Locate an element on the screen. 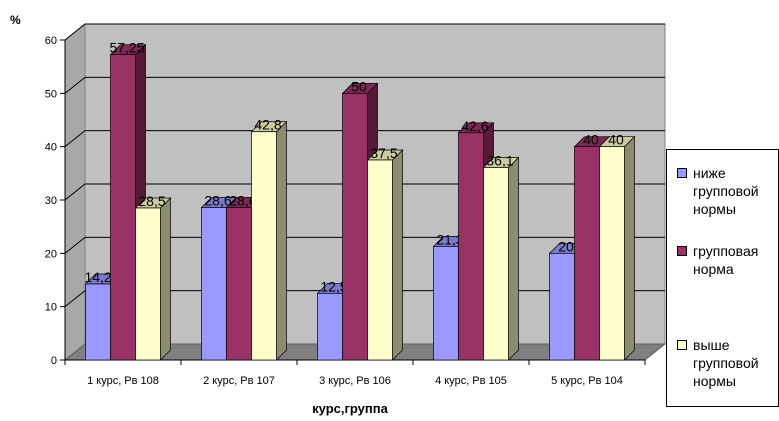 The height and width of the screenshot is (421, 779). y-tick-label: 50 is located at coordinates (51, 94).